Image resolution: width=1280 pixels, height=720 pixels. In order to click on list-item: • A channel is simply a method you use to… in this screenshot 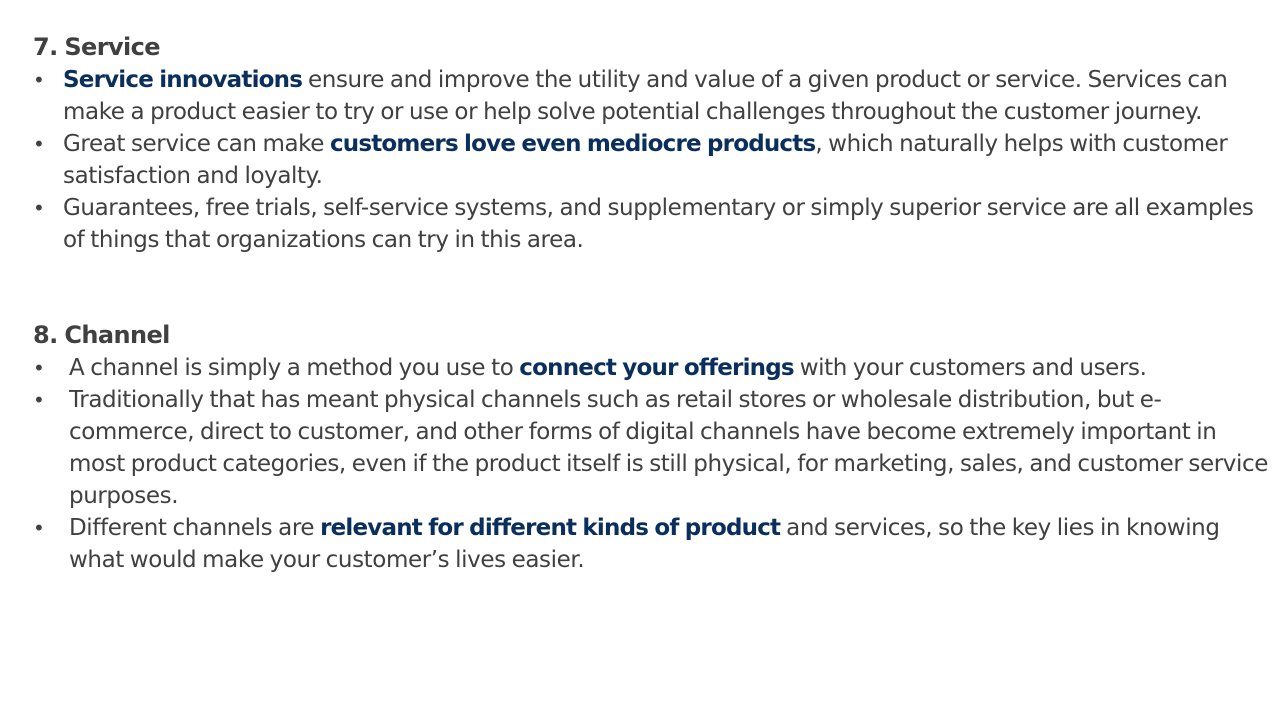, I will do `click(653, 368)`.